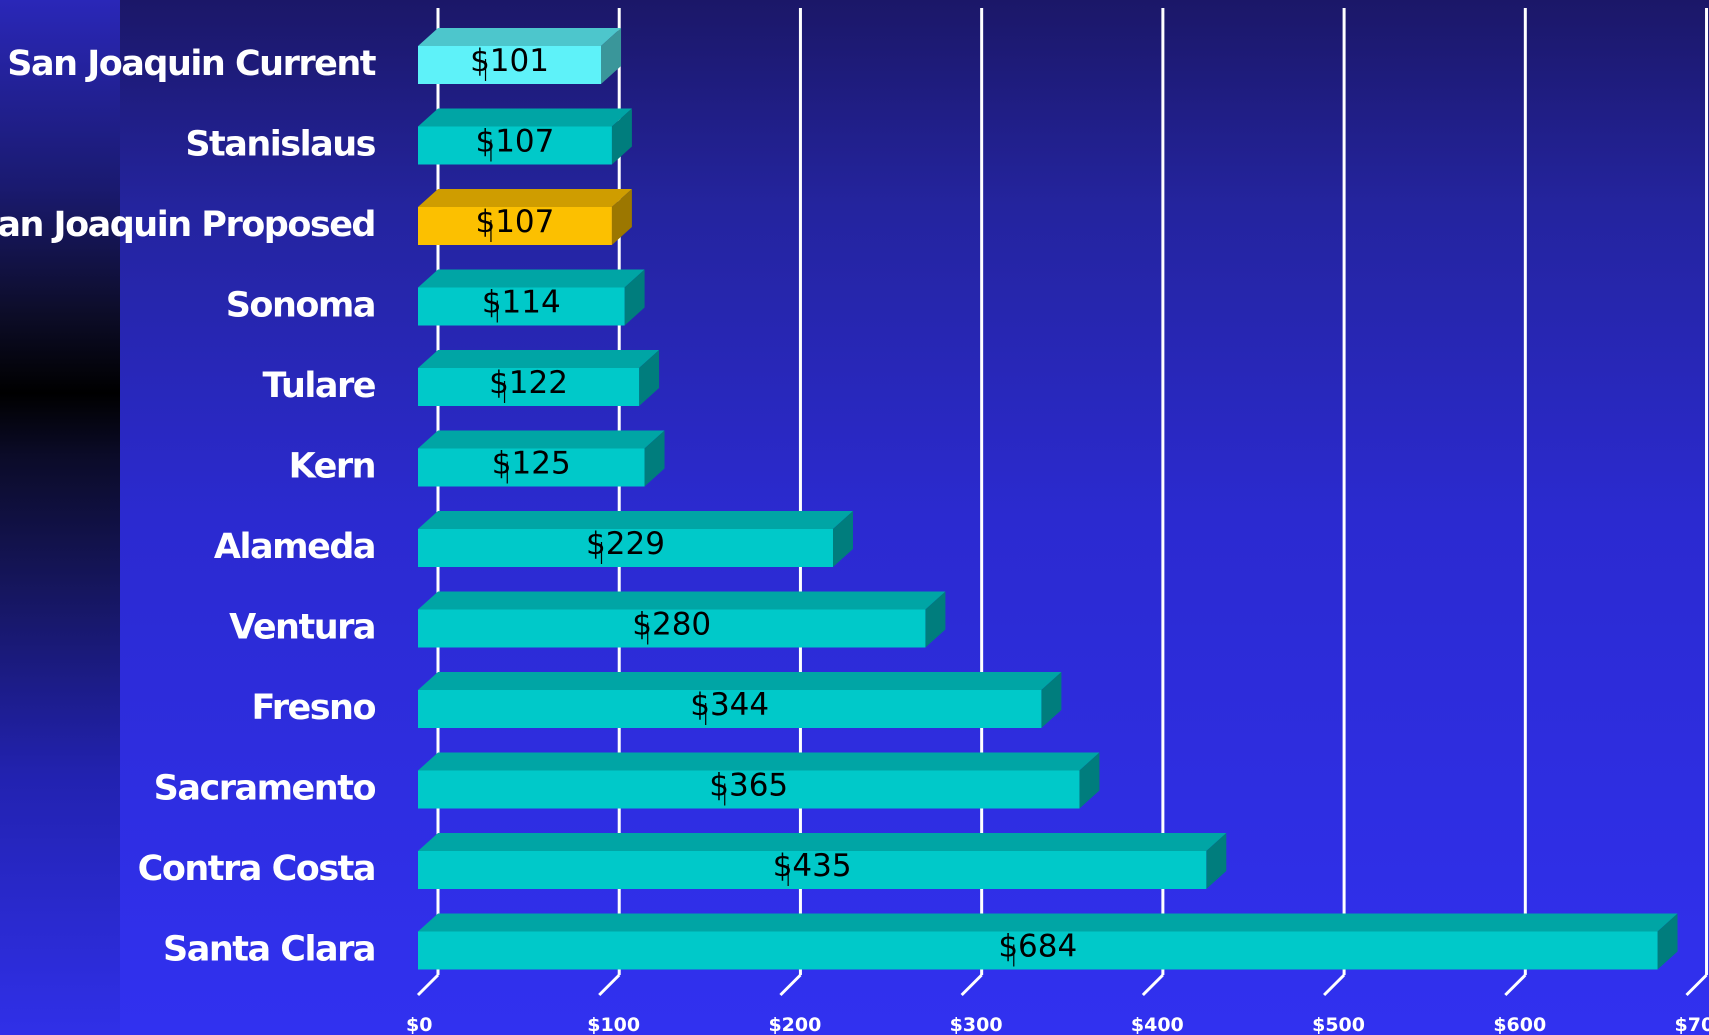 The height and width of the screenshot is (1035, 1709). I want to click on value-label: $122, so click(528, 383).